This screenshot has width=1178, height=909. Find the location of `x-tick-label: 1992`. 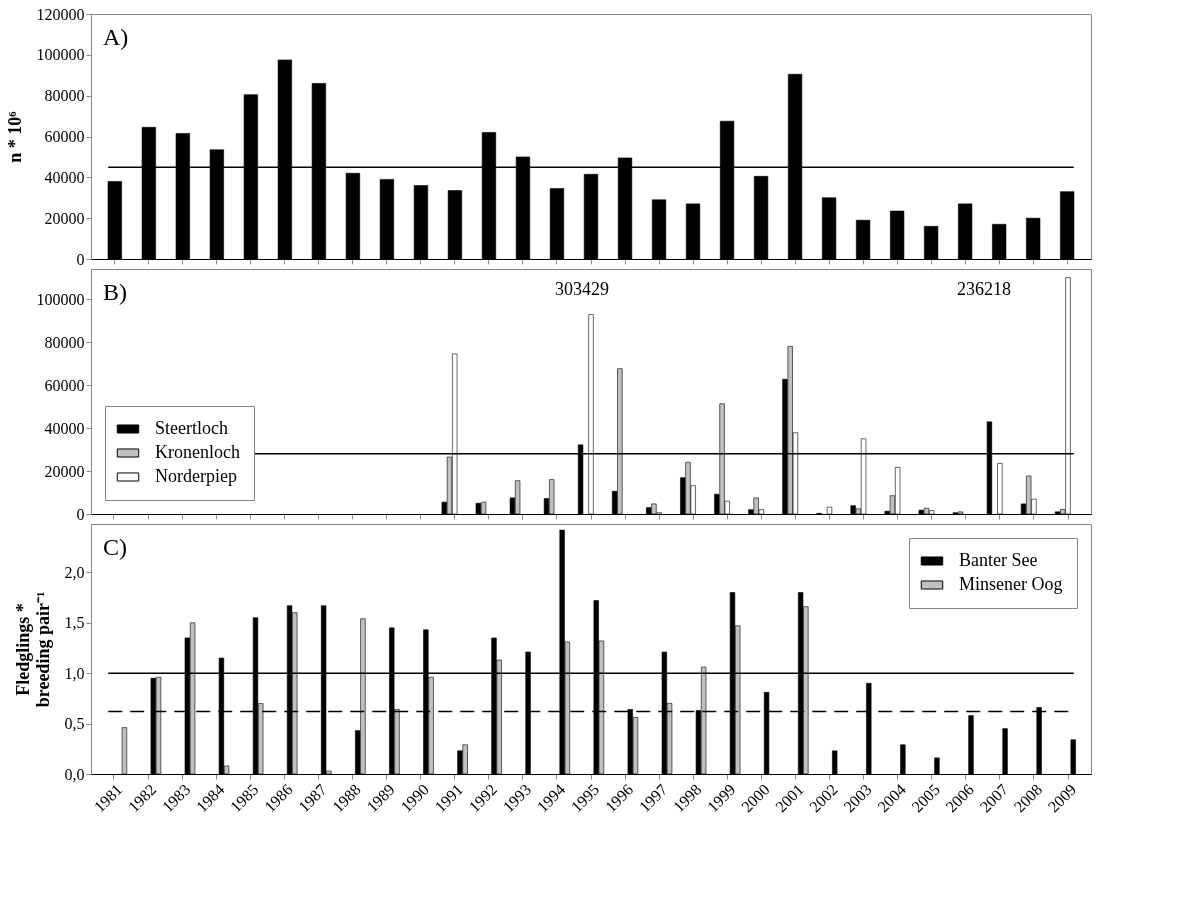

x-tick-label: 1992 is located at coordinates (483, 798).